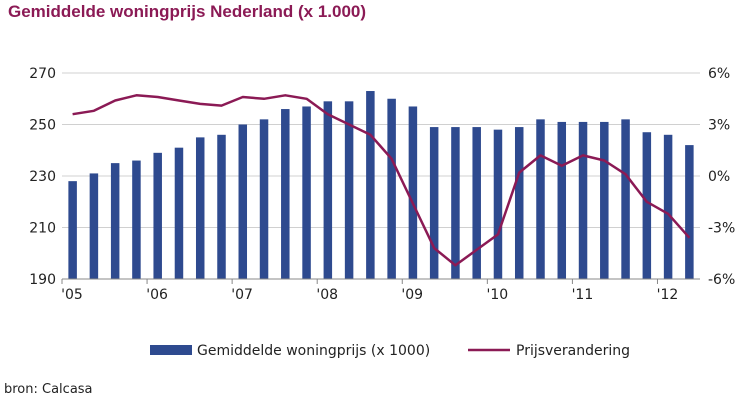 The width and height of the screenshot is (750, 404). I want to click on x-tick-label: '10, so click(497, 295).